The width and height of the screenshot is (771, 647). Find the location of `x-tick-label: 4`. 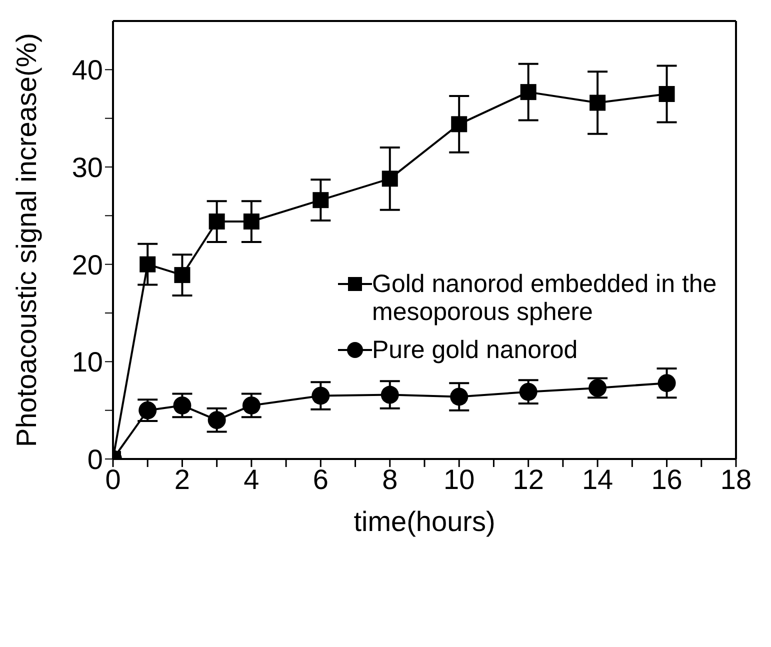

x-tick-label: 4 is located at coordinates (252, 479).